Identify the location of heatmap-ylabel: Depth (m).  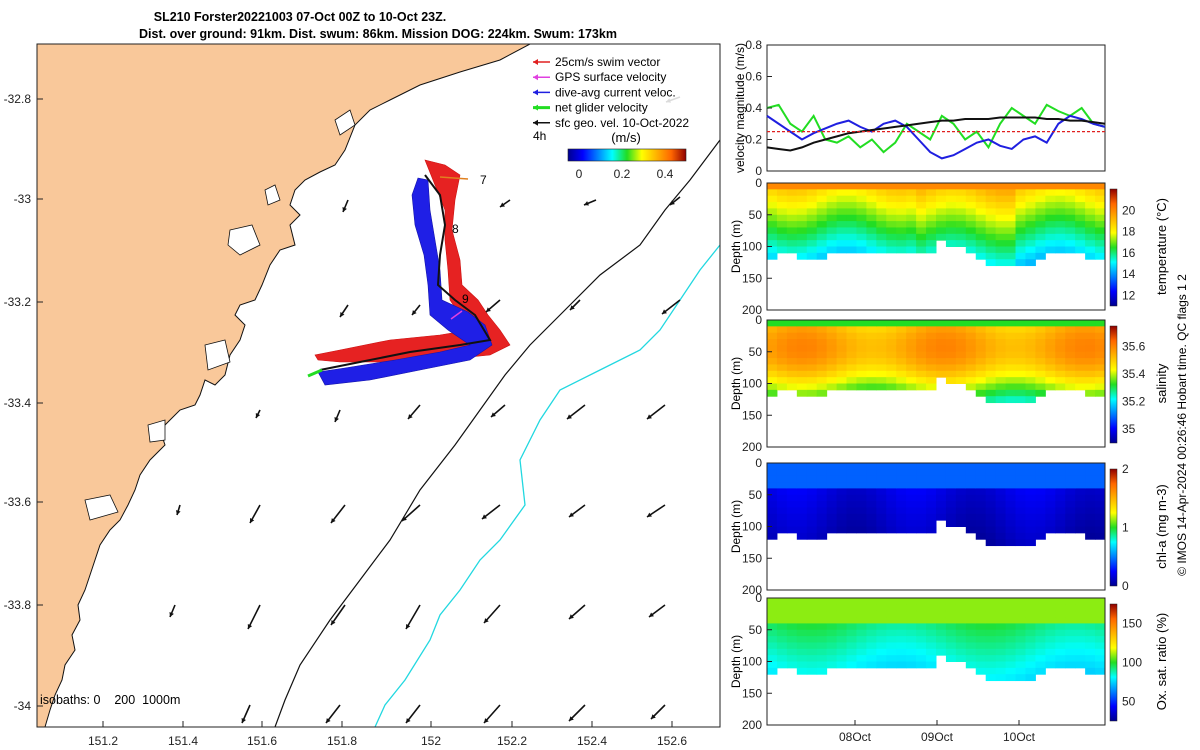
(736, 661).